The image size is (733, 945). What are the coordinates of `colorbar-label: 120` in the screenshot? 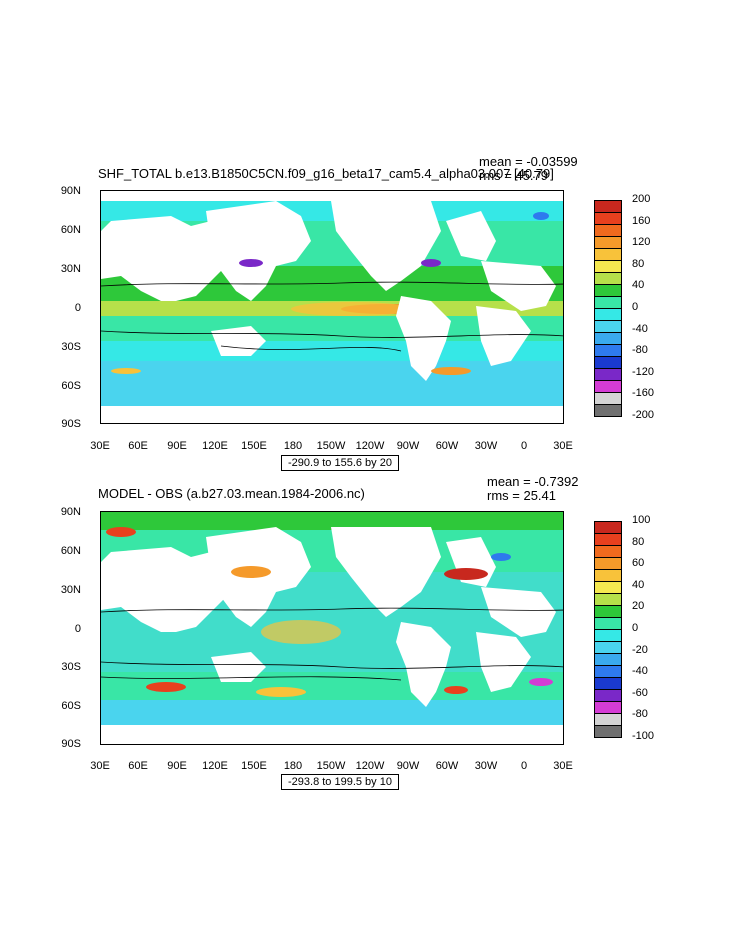 It's located at (641, 242).